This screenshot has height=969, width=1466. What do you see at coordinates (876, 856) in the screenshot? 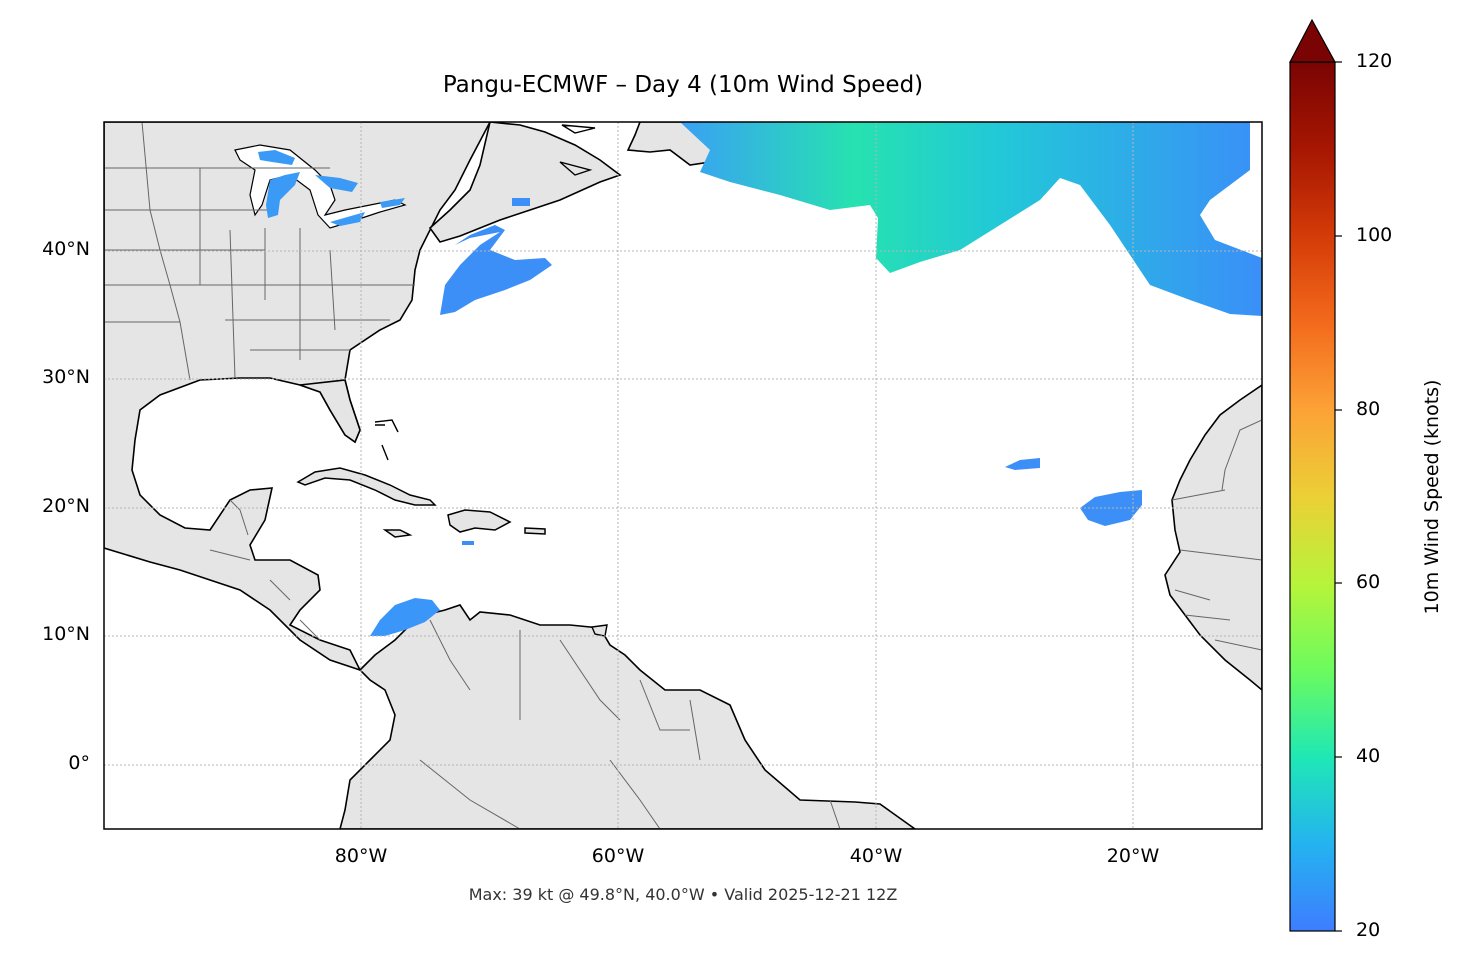
I see `x-tick-label: 40°W` at bounding box center [876, 856].